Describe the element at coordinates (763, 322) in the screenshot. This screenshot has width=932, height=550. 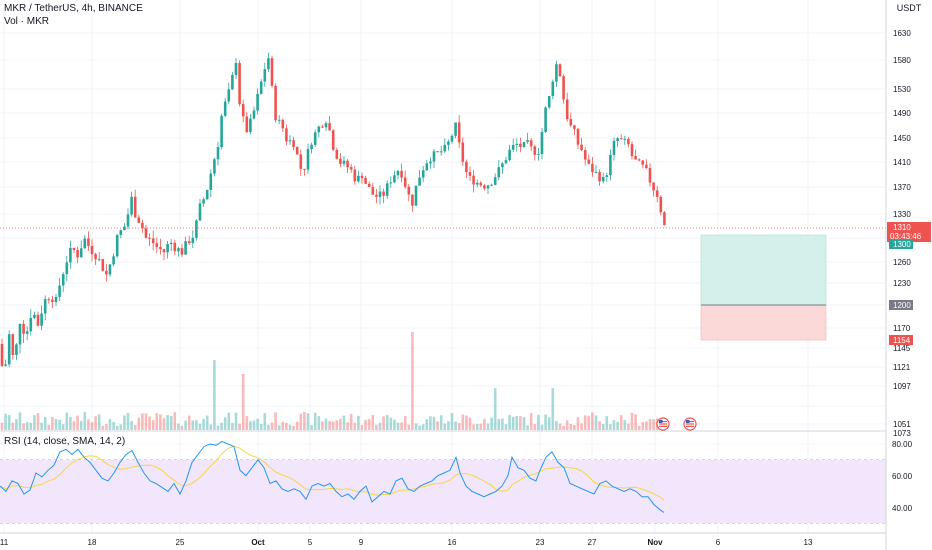
I see `loss-zone` at that location.